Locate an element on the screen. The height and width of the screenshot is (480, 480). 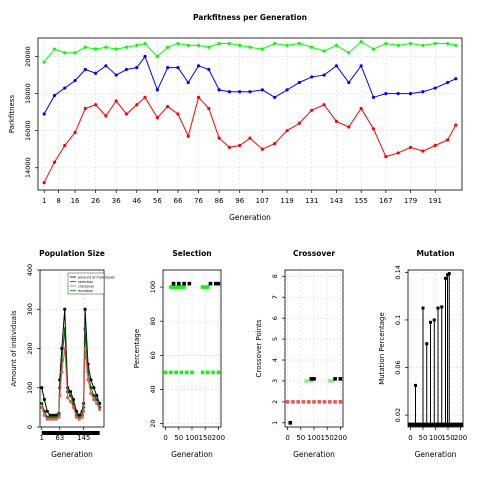
y-axis-label: Percentage is located at coordinates (137, 348).